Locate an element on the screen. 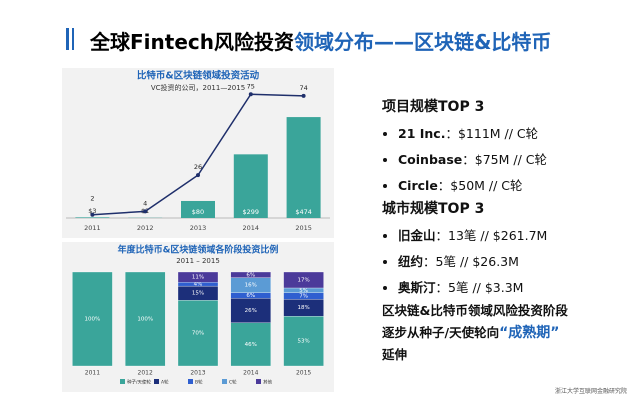 This screenshot has height=406, width=640. list-item: 奥斯汀：5笔 // $3.3M is located at coordinates (472, 286).